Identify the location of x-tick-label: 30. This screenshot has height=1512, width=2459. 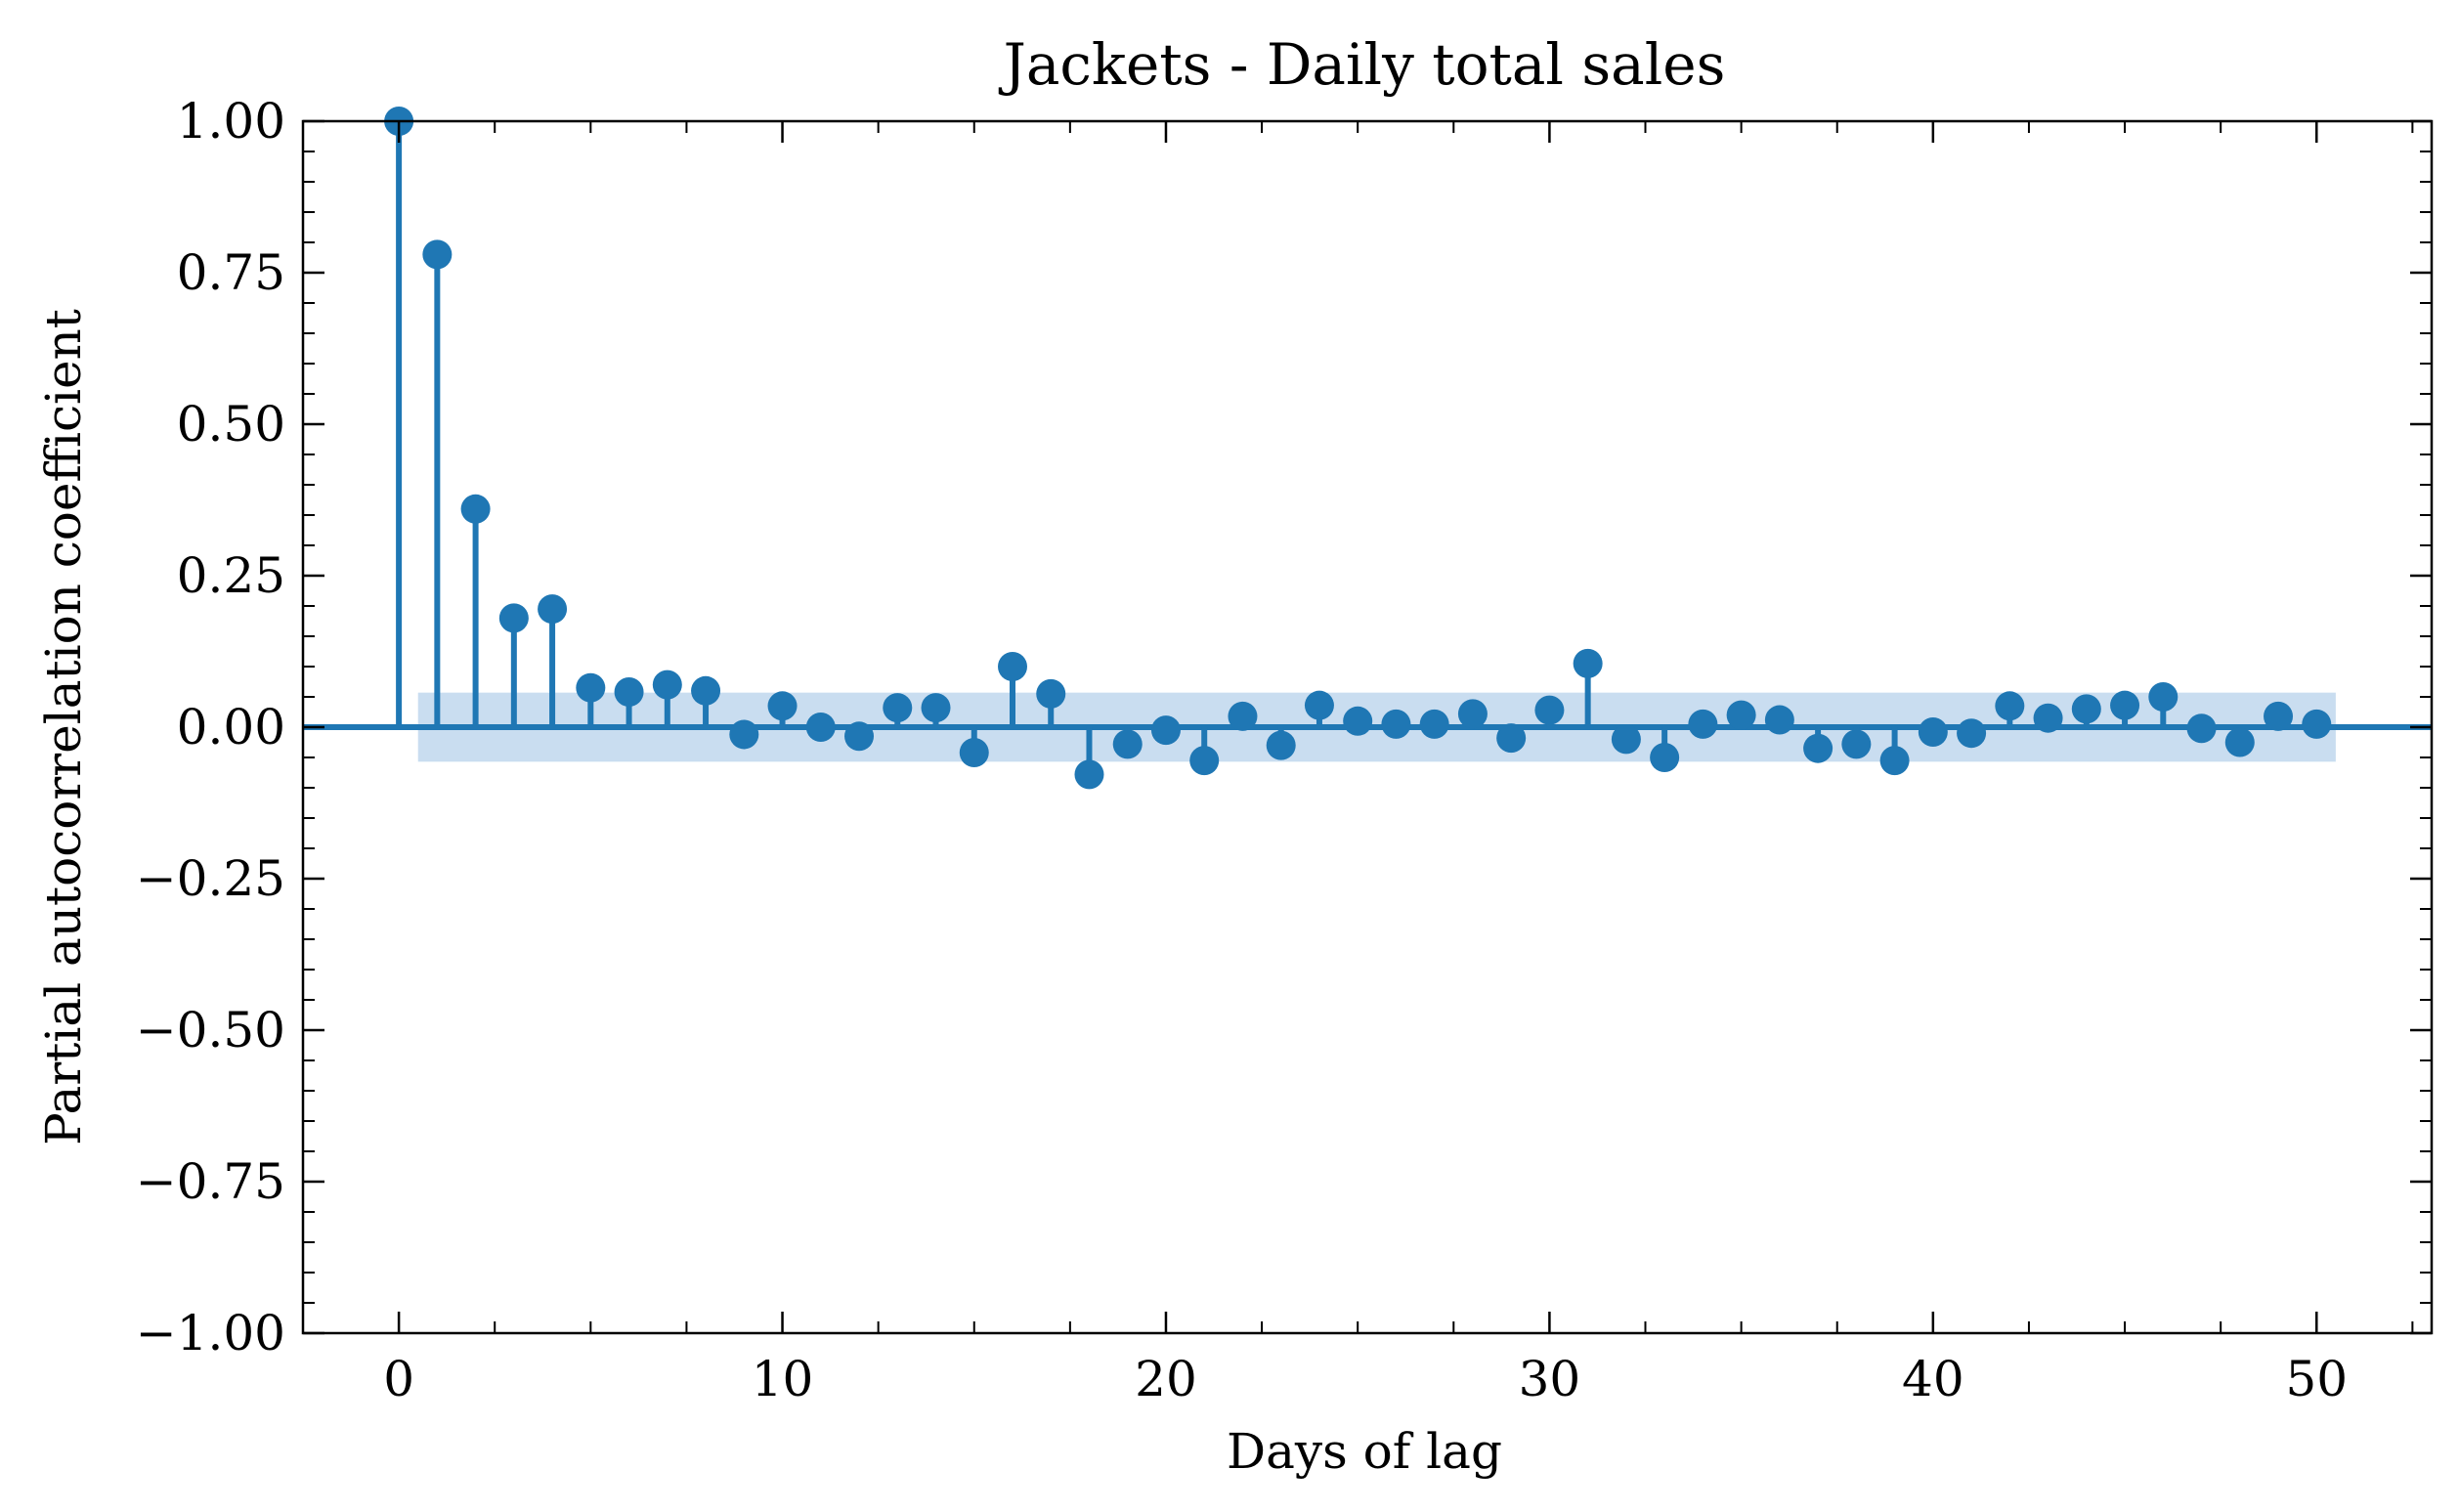
(1550, 1379).